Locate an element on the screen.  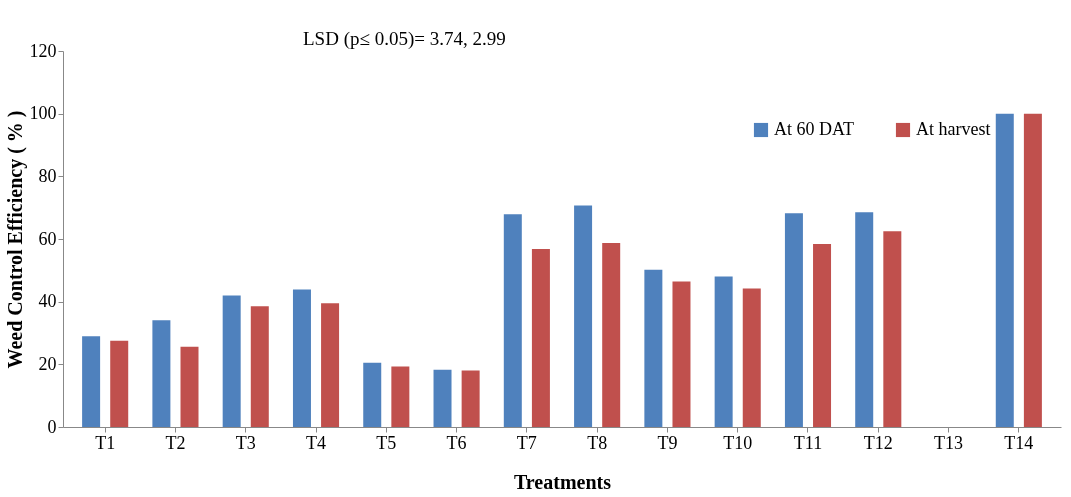
x-tick-label: T10 is located at coordinates (738, 442).